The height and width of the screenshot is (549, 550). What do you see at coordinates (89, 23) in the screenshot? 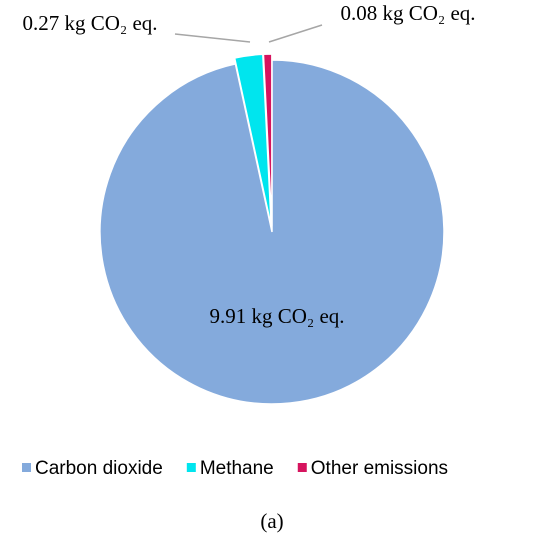
I see `data-label: 0.27 kg CO₂ eq.` at bounding box center [89, 23].